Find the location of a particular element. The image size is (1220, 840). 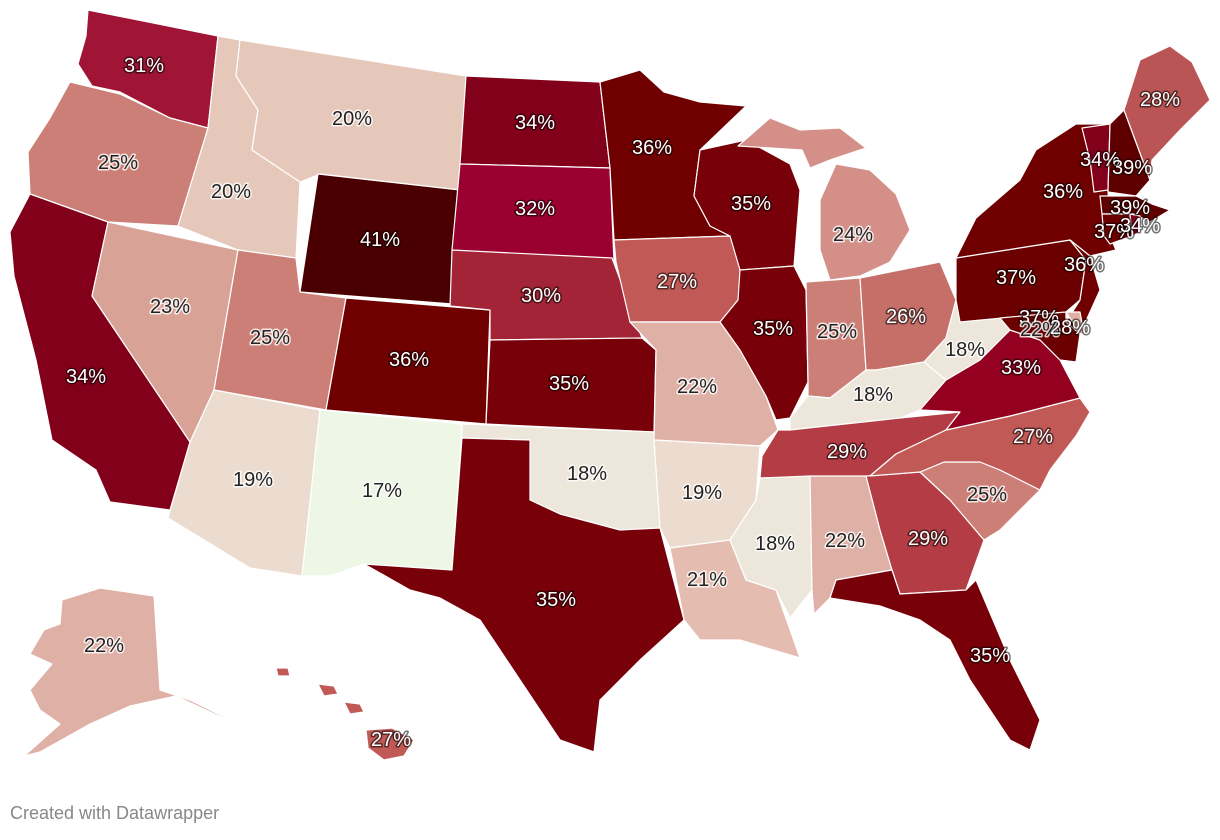

label-wyoming: 41% is located at coordinates (380, 240).